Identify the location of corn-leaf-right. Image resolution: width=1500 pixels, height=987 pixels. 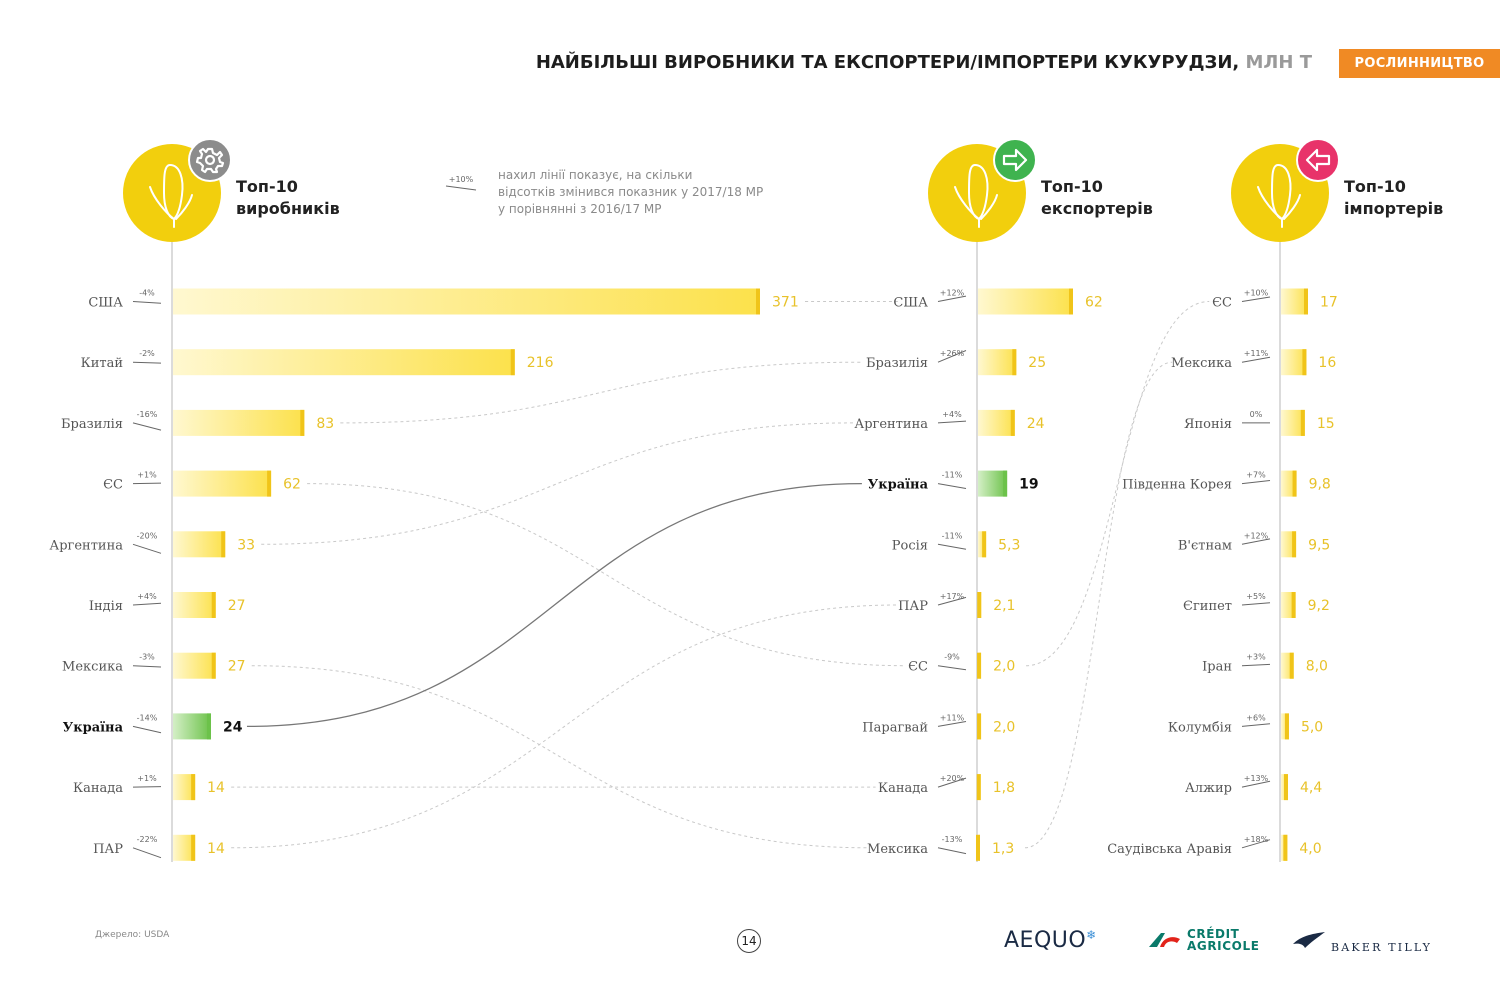
(184, 207).